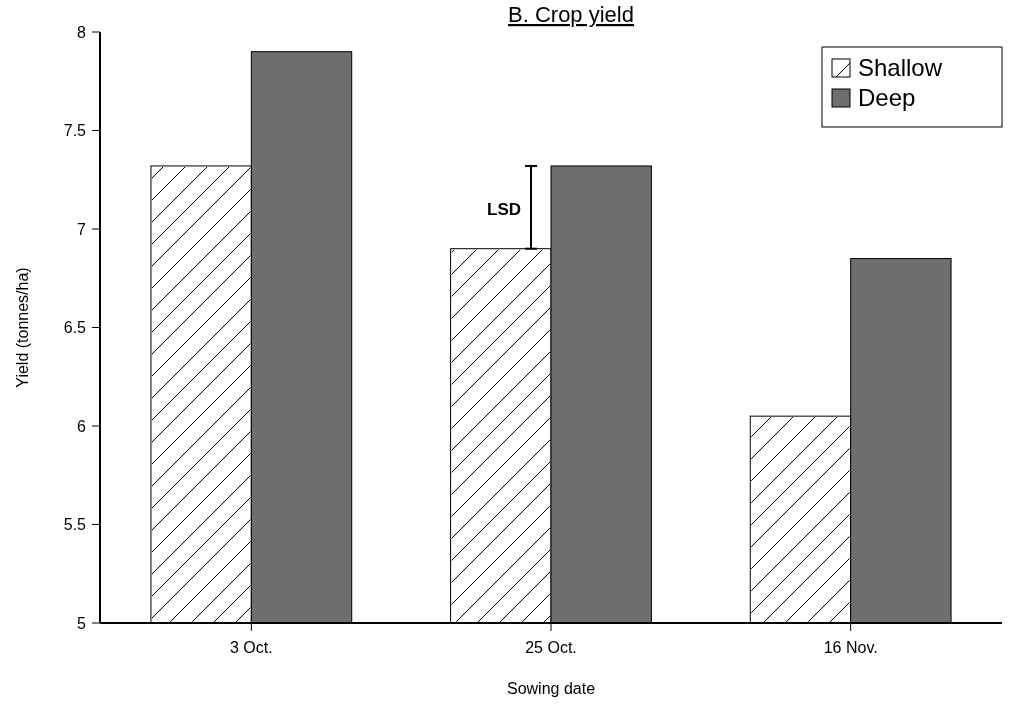  What do you see at coordinates (82, 426) in the screenshot?
I see `y-tick-label: 6` at bounding box center [82, 426].